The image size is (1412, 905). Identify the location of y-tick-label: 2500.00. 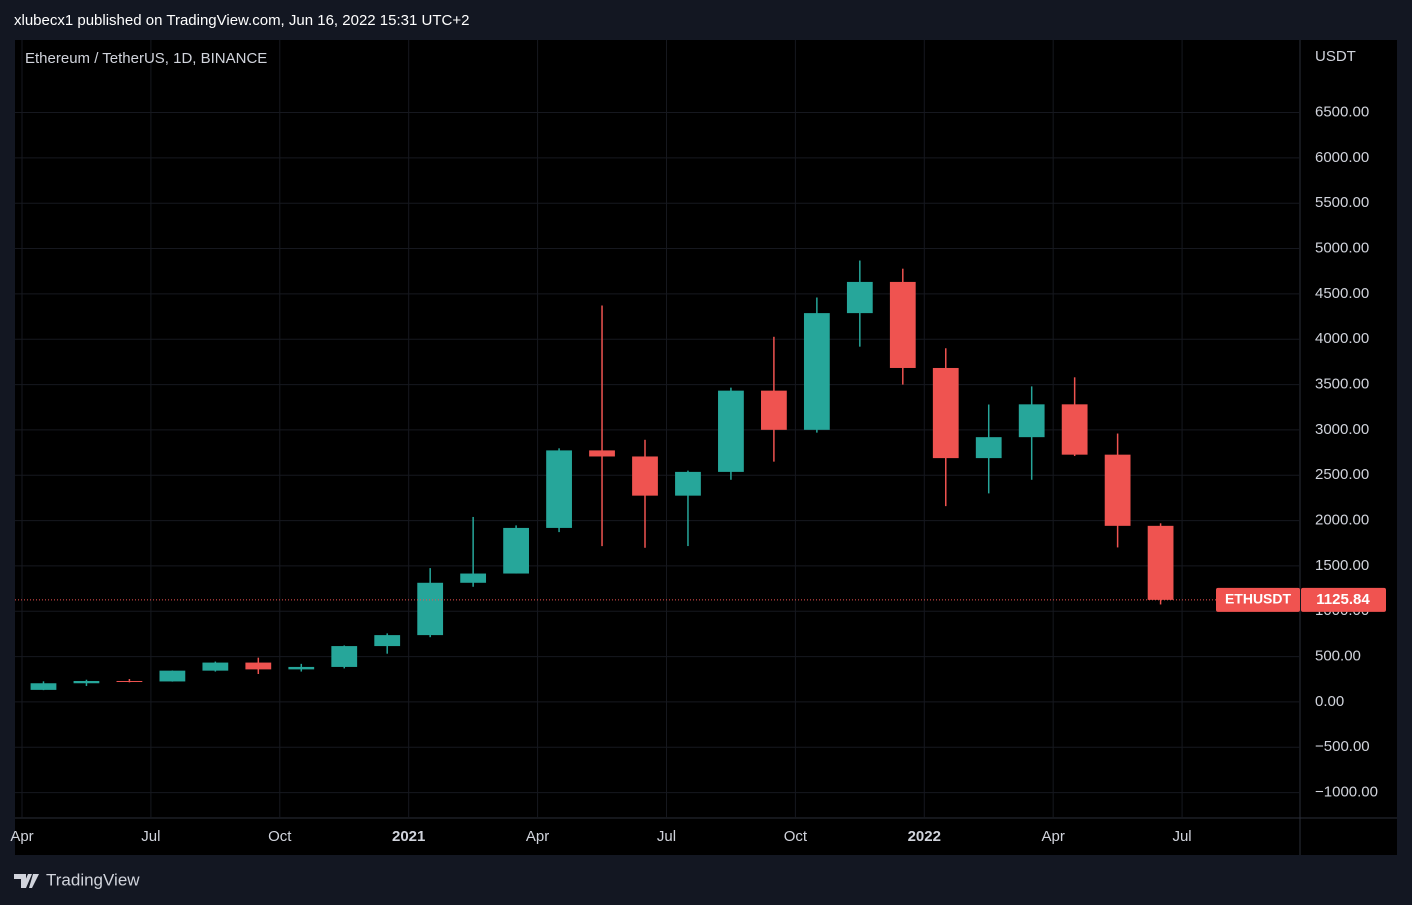
(1342, 474).